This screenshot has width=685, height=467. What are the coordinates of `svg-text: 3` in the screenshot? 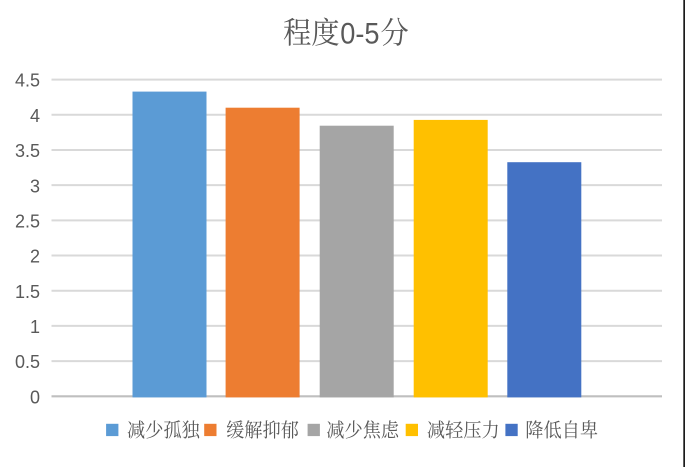 It's located at (35, 186).